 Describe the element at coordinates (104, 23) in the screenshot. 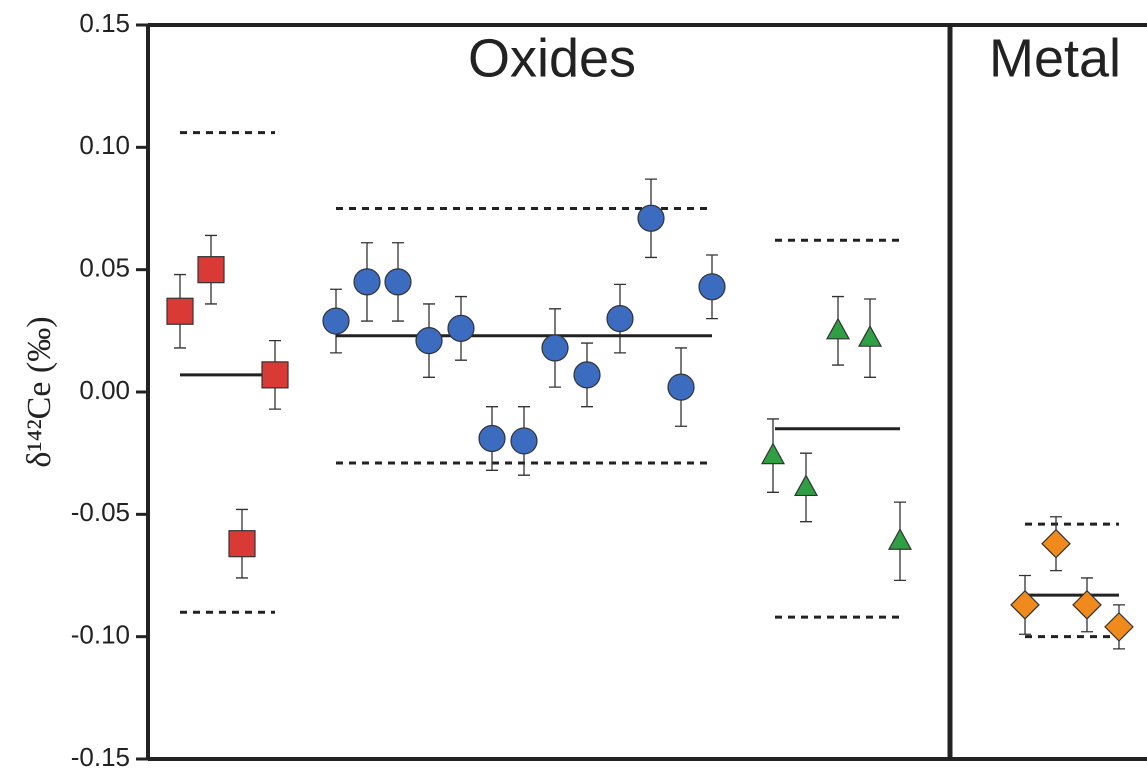

I see `y-tick-label: 0.15` at that location.